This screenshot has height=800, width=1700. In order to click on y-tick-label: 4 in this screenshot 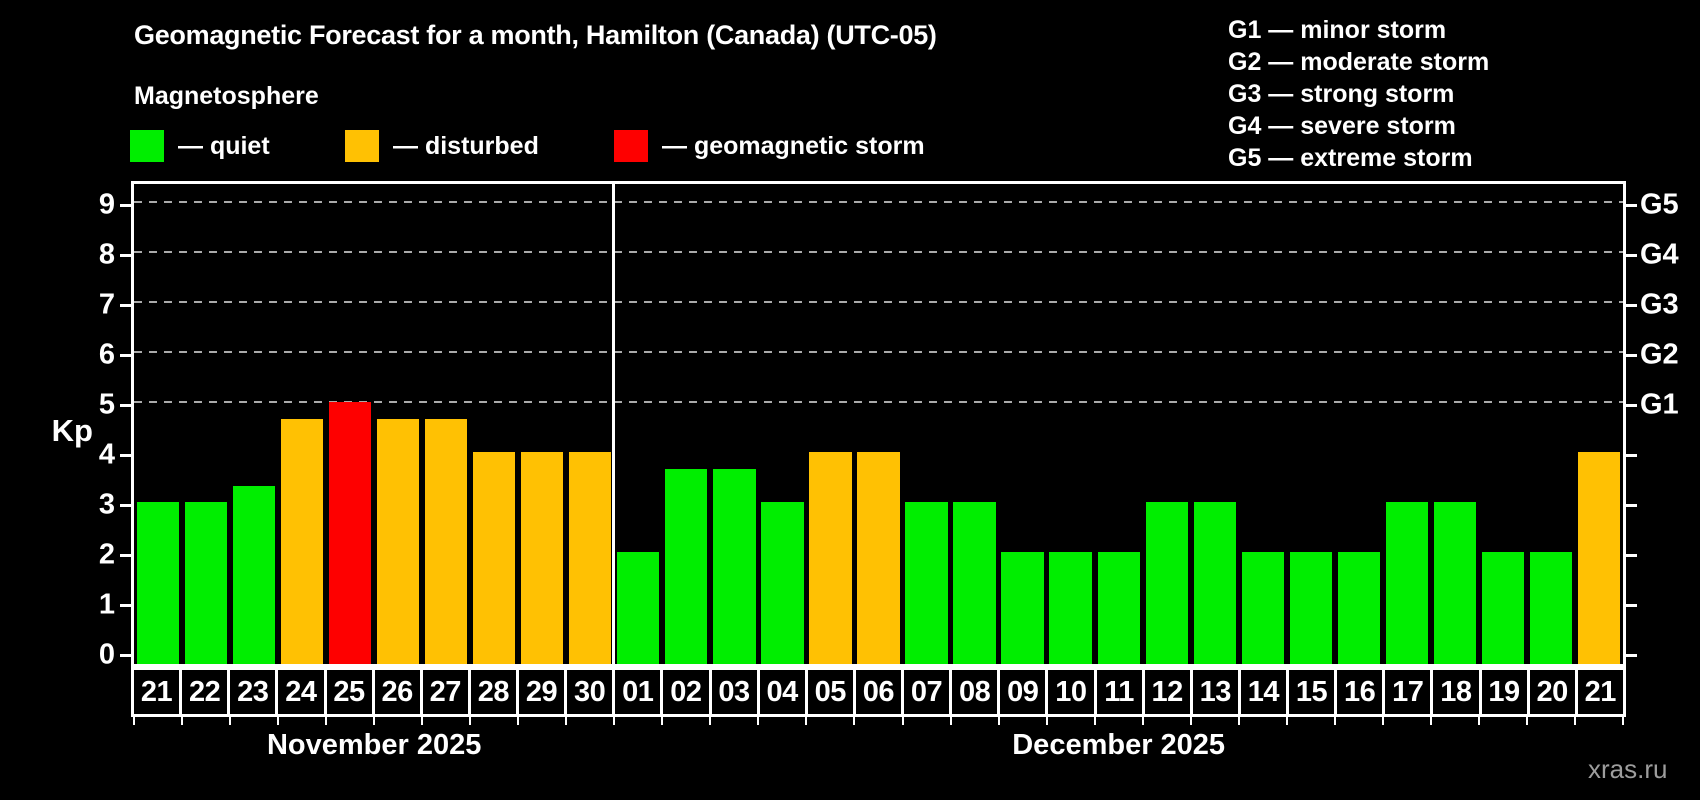, I will do `click(106, 454)`.